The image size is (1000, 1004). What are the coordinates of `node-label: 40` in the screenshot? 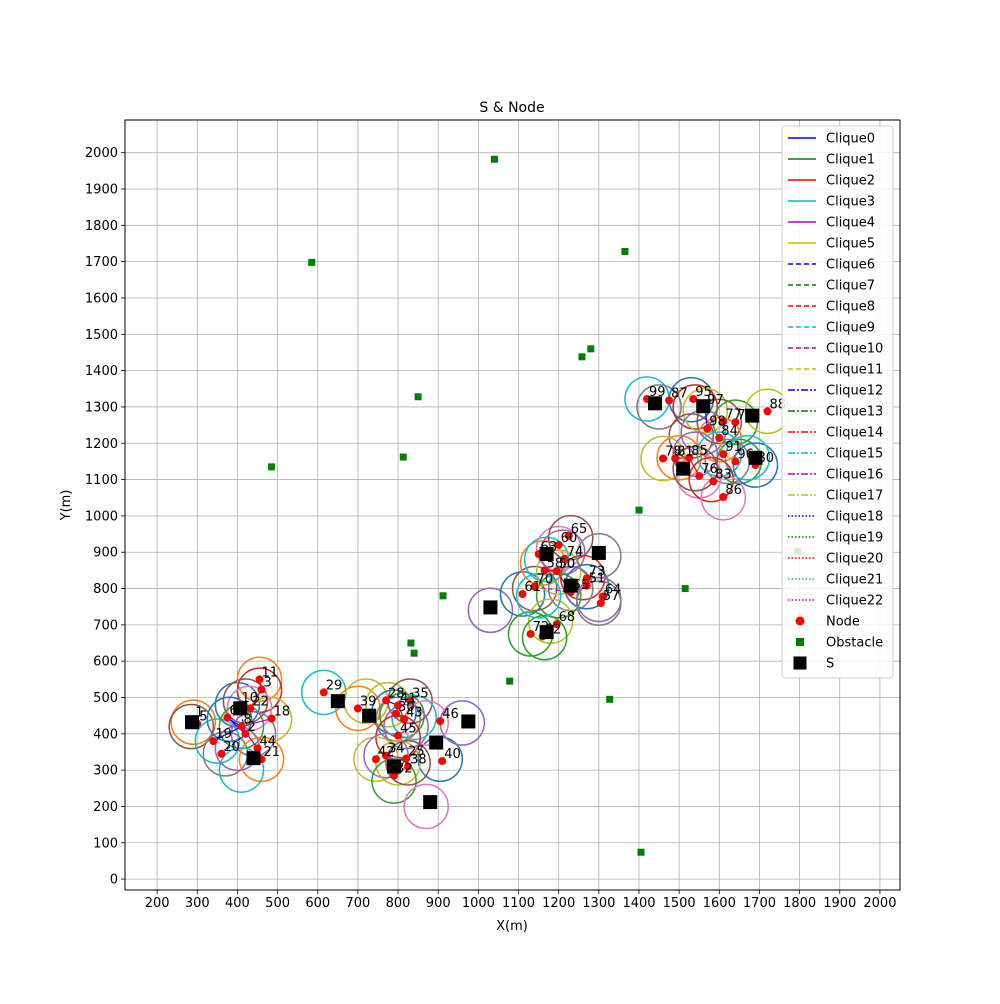 It's located at (452, 754).